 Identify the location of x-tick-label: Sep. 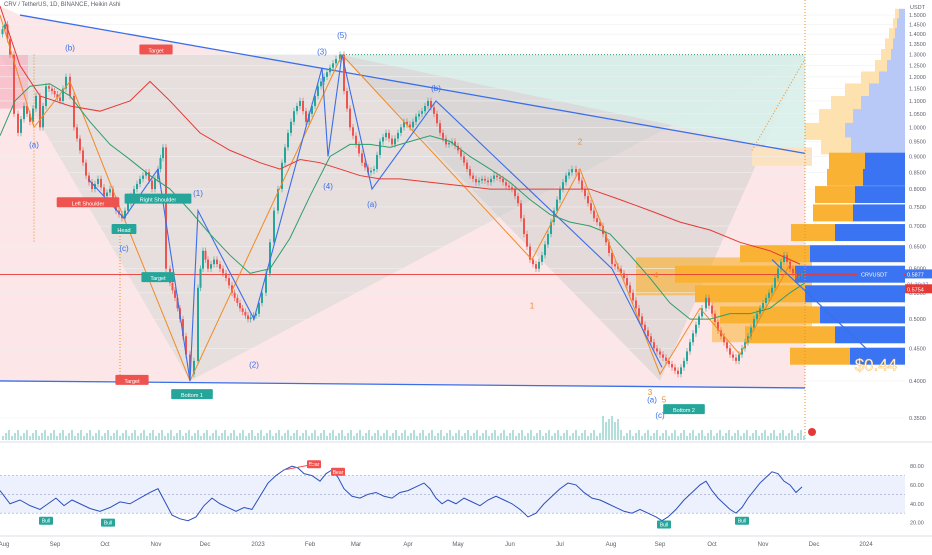
(55, 545).